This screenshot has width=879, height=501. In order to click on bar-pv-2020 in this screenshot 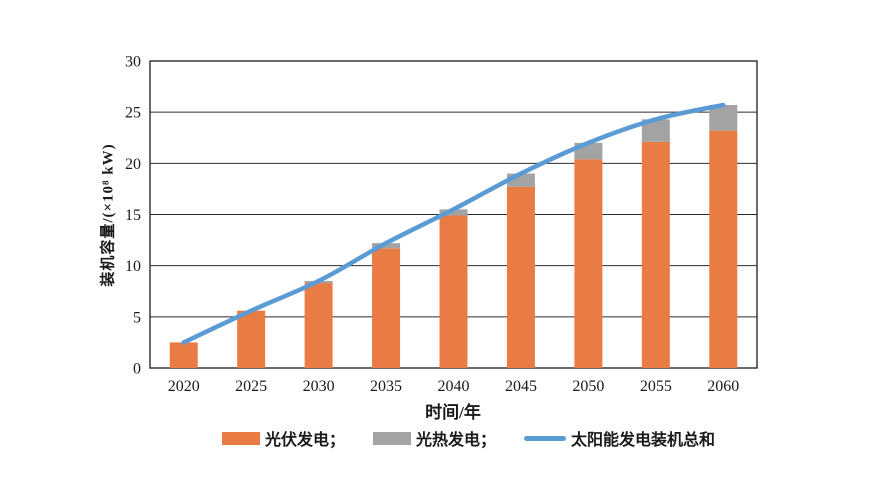, I will do `click(183, 355)`.